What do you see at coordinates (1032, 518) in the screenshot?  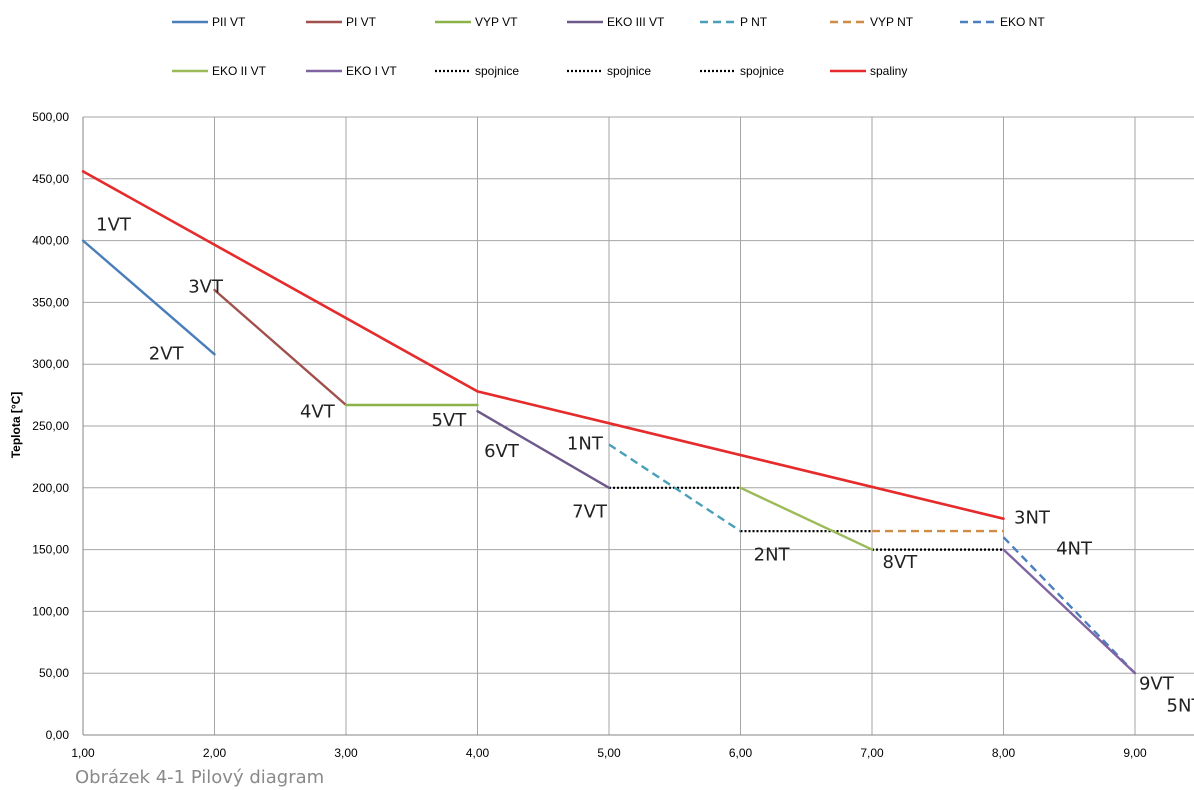 I see `point-label: 3NT` at bounding box center [1032, 518].